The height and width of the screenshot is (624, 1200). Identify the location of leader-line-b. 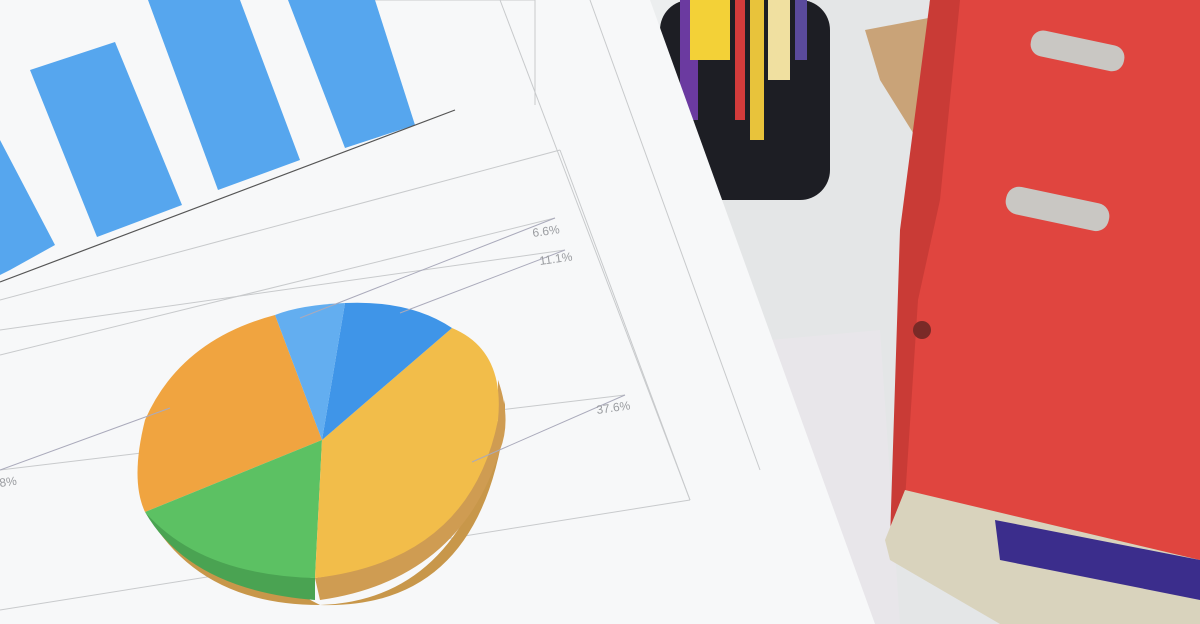
(482, 281).